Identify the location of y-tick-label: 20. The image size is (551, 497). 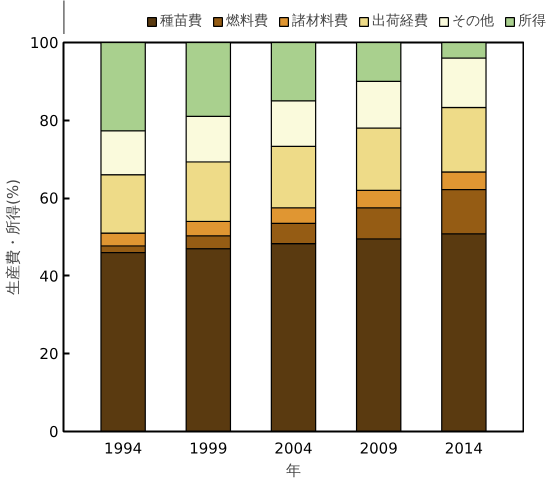
(49, 354).